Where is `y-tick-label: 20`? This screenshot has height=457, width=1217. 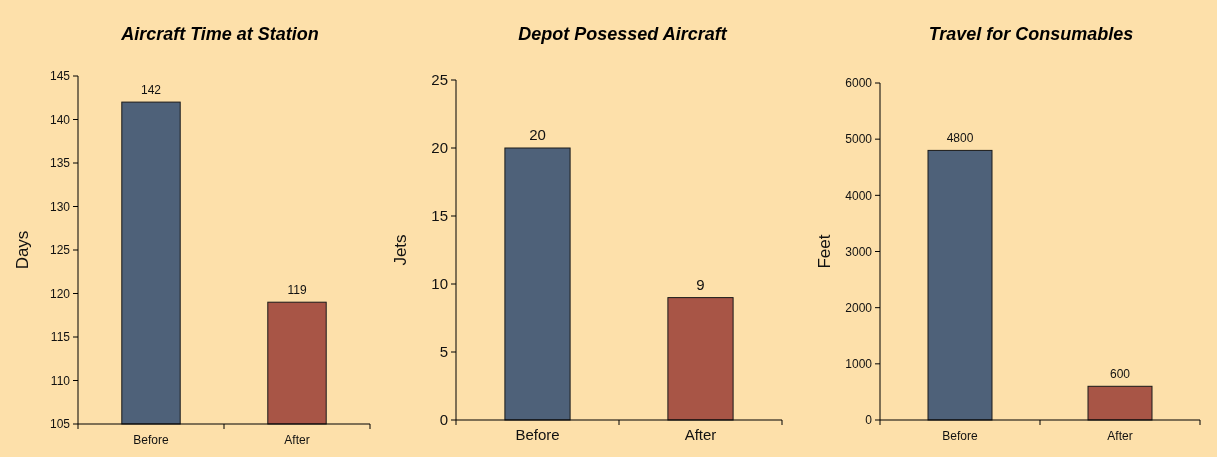
y-tick-label: 20 is located at coordinates (439, 148).